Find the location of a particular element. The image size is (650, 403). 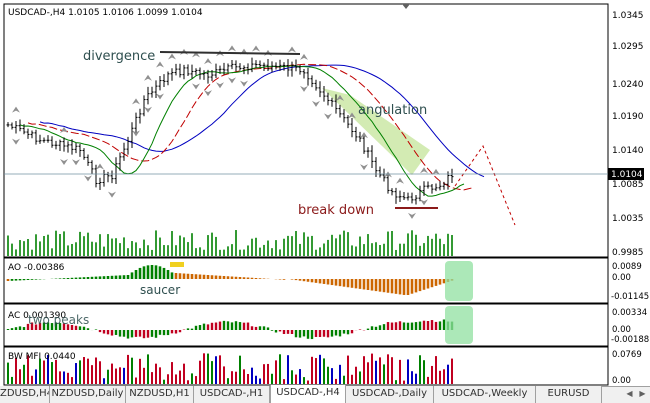

annotation-angulation: angulation is located at coordinates (392, 110).